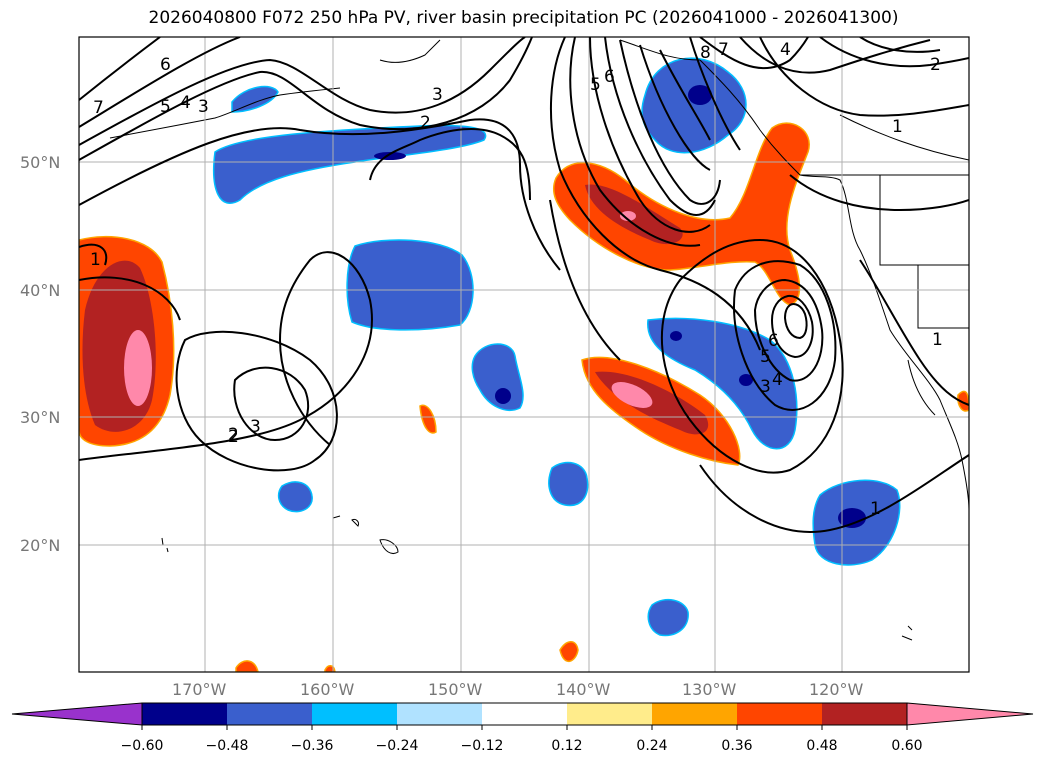 Image resolution: width=1047 pixels, height=765 pixels. I want to click on colorbar-tick-label: −0.60, so click(142, 746).